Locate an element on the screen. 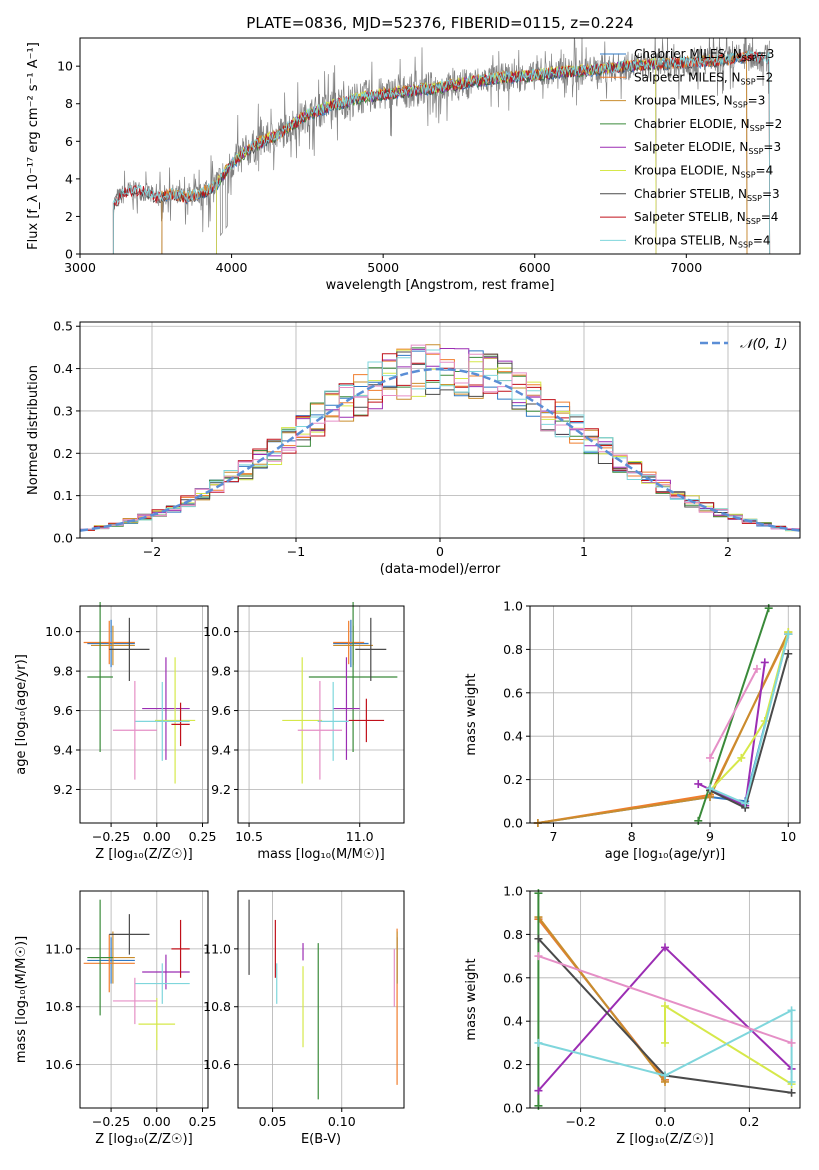 The width and height of the screenshot is (819, 1170). x-tick-label: 2 is located at coordinates (728, 551).